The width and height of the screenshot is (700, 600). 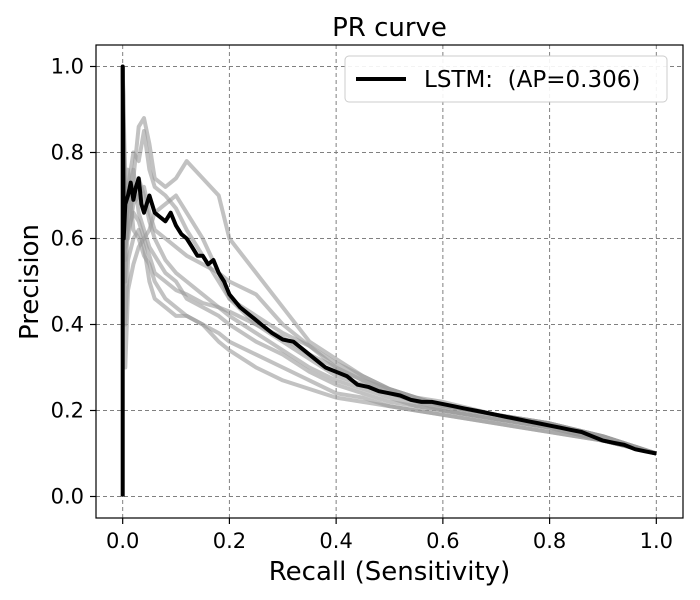 What do you see at coordinates (67, 325) in the screenshot?
I see `y-tick-label: 0.4` at bounding box center [67, 325].